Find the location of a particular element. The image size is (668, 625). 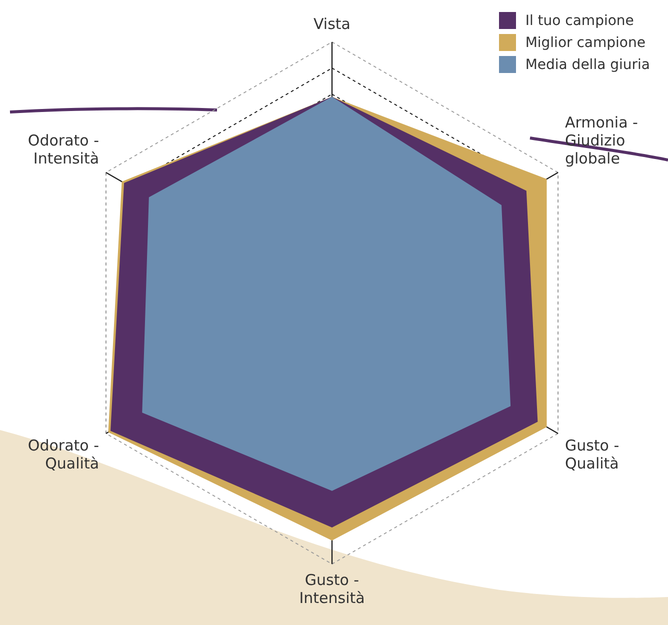

spoke-label: Gusto - Qualità is located at coordinates (592, 454).